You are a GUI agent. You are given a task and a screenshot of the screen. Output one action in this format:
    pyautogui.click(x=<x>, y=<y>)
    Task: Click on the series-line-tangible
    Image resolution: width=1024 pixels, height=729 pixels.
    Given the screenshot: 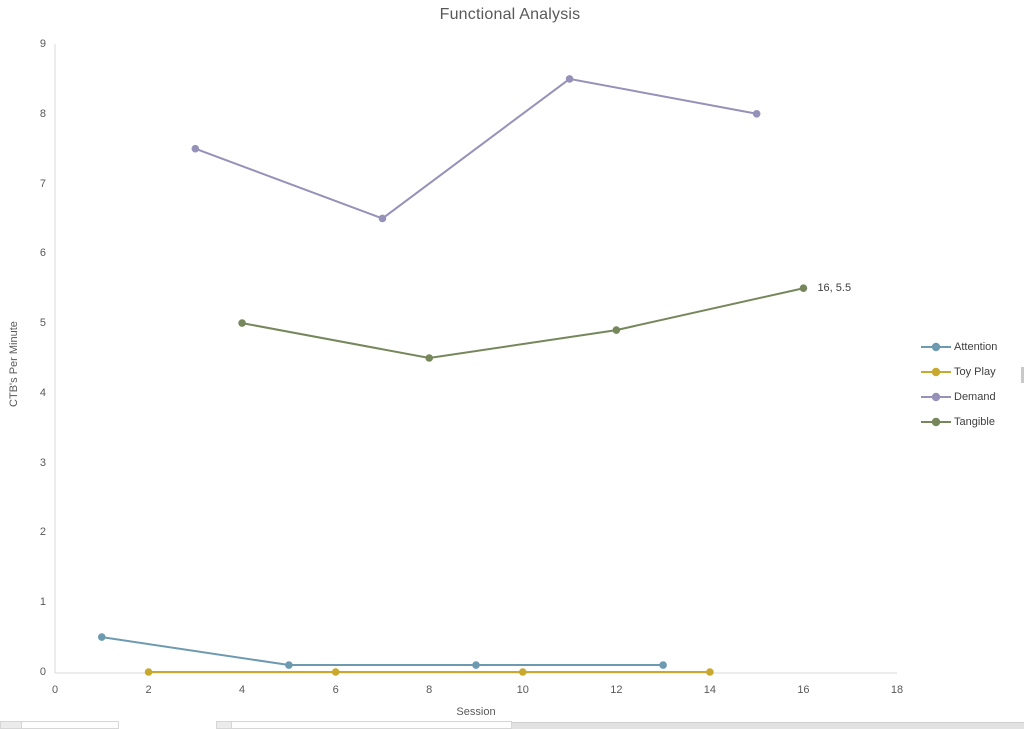 What is the action you would take?
    pyautogui.click(x=522, y=323)
    